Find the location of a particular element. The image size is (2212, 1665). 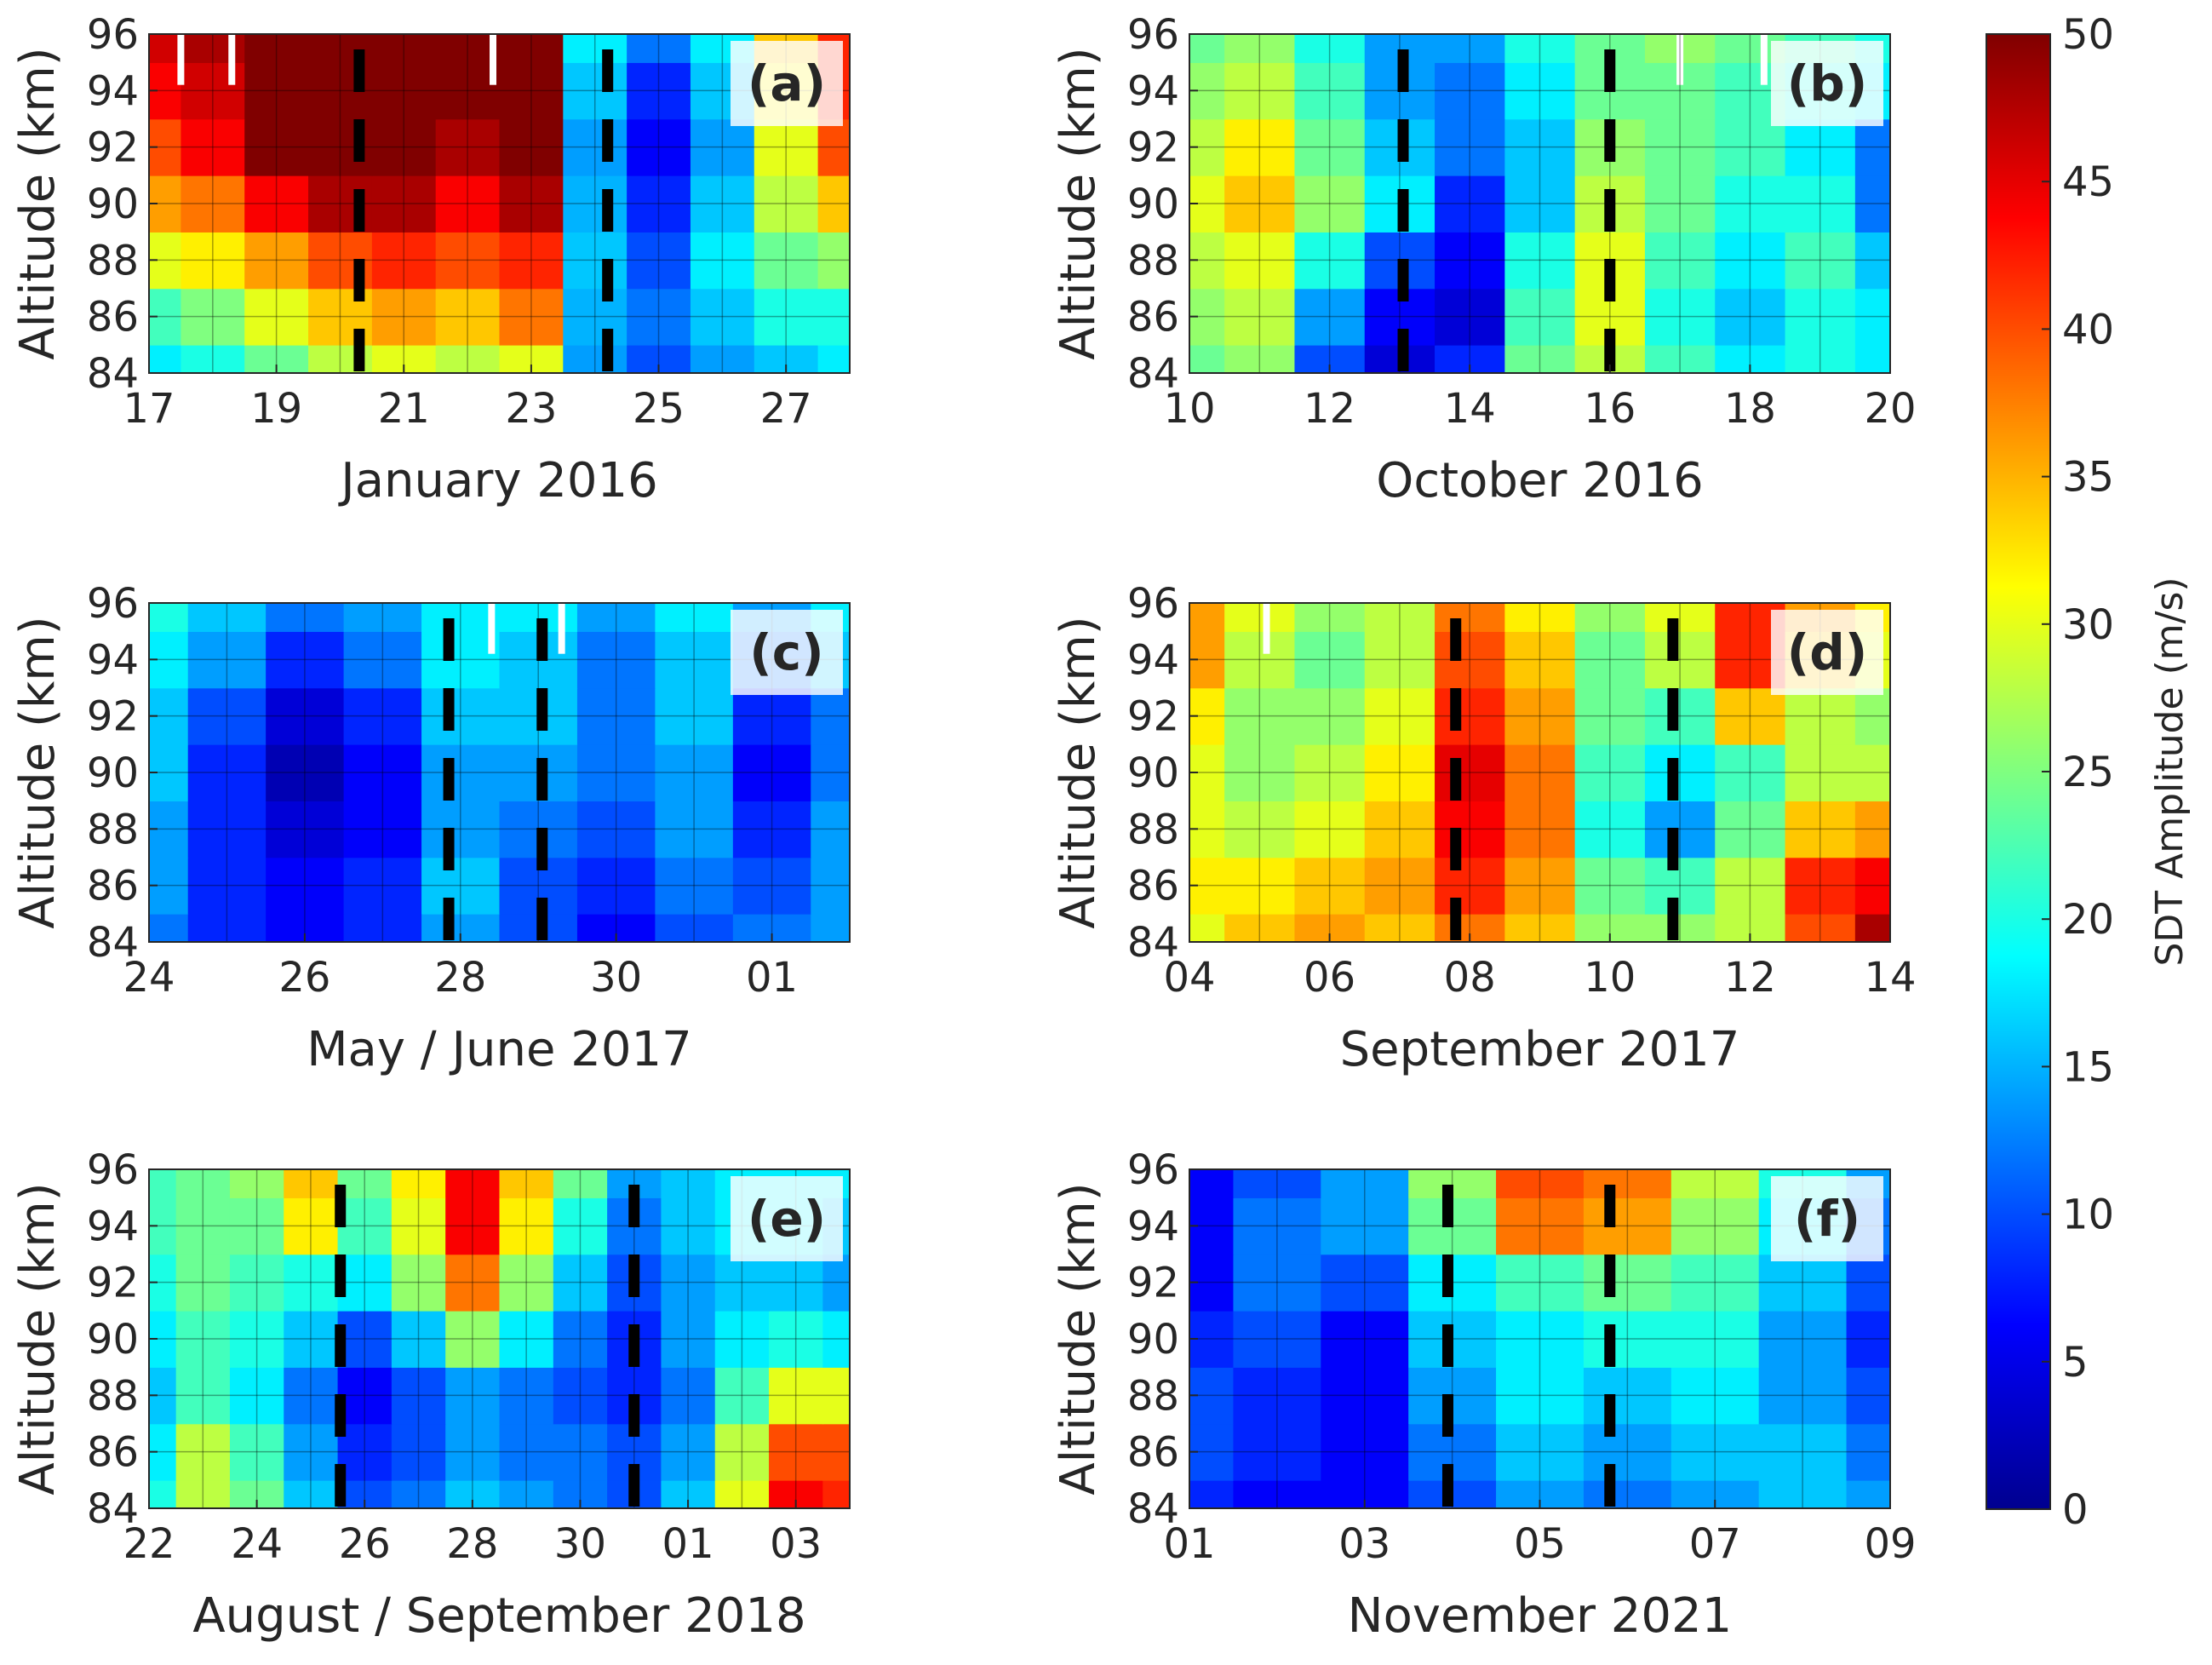

panel-label: (f) is located at coordinates (1827, 1218).